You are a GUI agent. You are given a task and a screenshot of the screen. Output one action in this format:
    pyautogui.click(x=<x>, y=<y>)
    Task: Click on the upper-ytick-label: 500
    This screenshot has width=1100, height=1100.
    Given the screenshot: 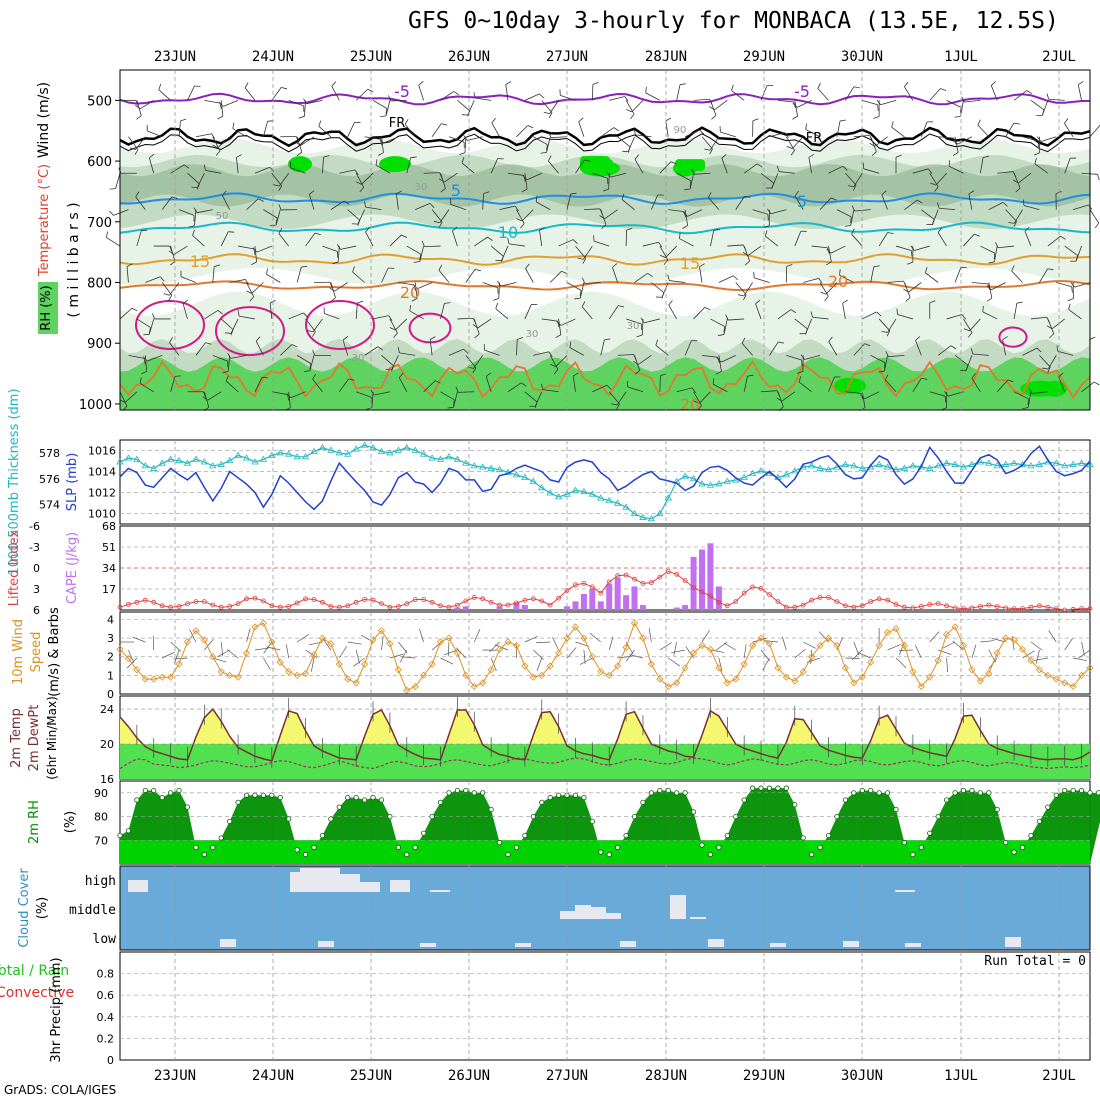 What is the action you would take?
    pyautogui.click(x=99, y=101)
    